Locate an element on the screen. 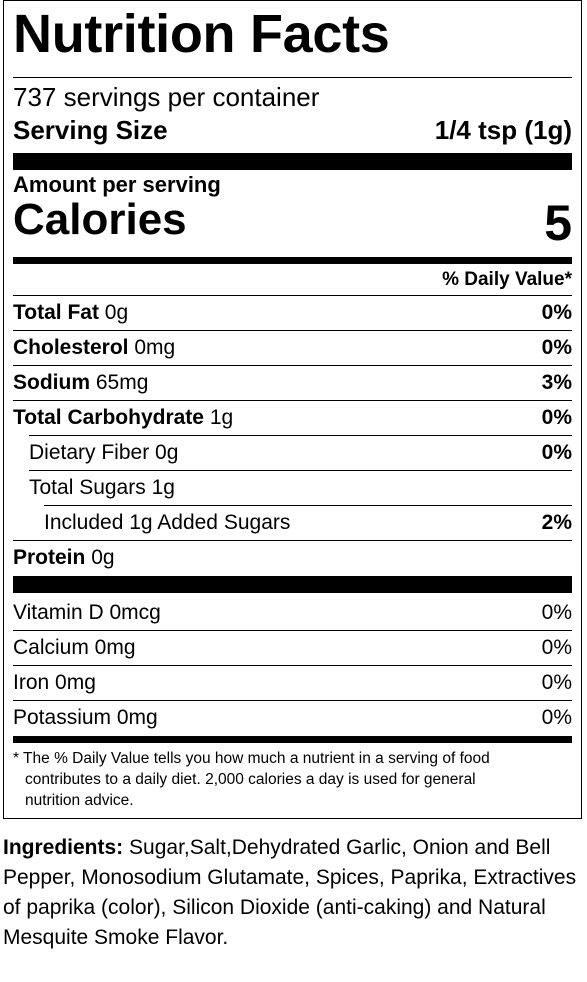 The image size is (587, 982). calories-value: 5 is located at coordinates (558, 223).